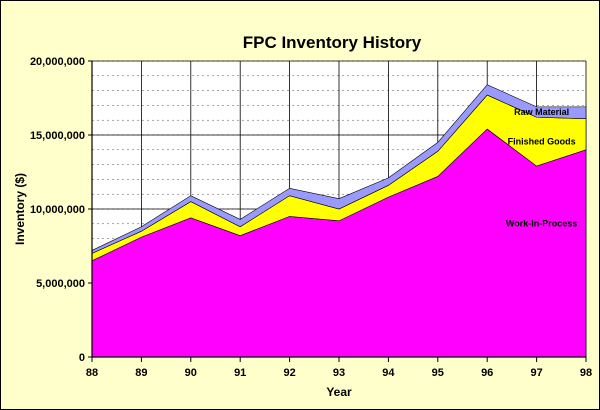  What do you see at coordinates (289, 373) in the screenshot?
I see `x-tick-label: 92` at bounding box center [289, 373].